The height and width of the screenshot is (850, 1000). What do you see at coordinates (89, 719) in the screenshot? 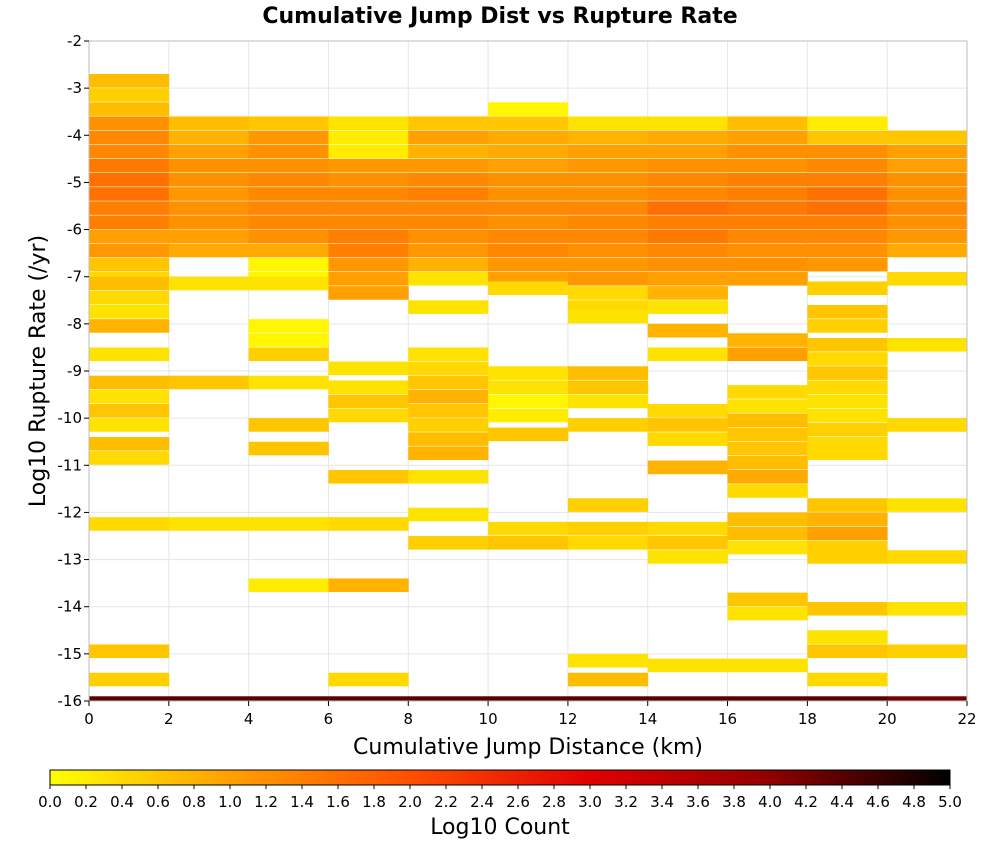
I see `x-tick-label: 0` at bounding box center [89, 719].